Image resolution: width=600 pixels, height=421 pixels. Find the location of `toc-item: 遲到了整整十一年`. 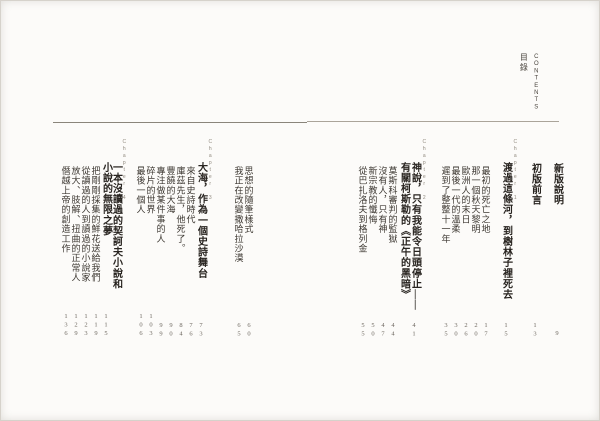

toc-item: 遲到了整整十一年 is located at coordinates (445, 205).